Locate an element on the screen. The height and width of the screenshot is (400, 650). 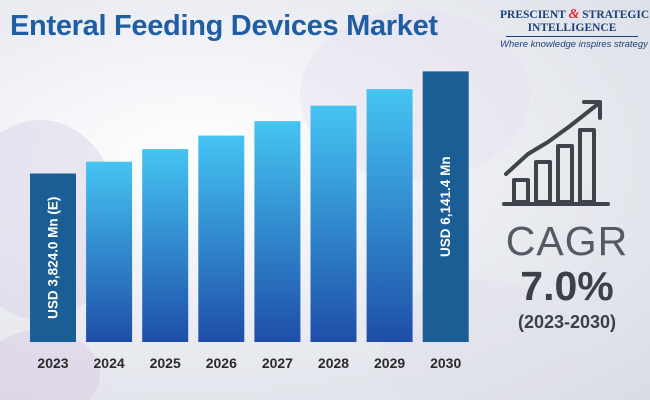
logo-word-prescient: PRESCIENT is located at coordinates (533, 15).